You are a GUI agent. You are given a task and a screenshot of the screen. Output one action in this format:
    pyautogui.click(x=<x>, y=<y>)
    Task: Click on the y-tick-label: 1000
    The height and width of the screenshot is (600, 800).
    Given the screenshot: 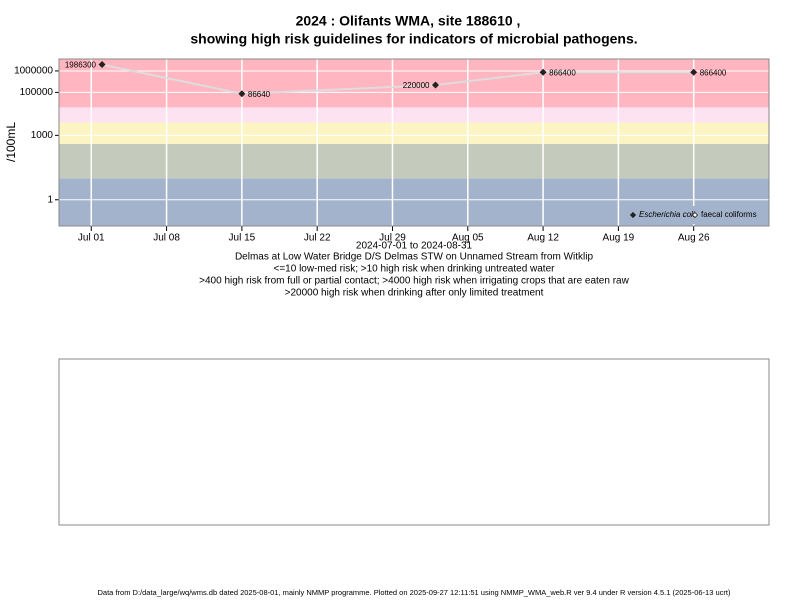 What is the action you would take?
    pyautogui.click(x=42, y=135)
    